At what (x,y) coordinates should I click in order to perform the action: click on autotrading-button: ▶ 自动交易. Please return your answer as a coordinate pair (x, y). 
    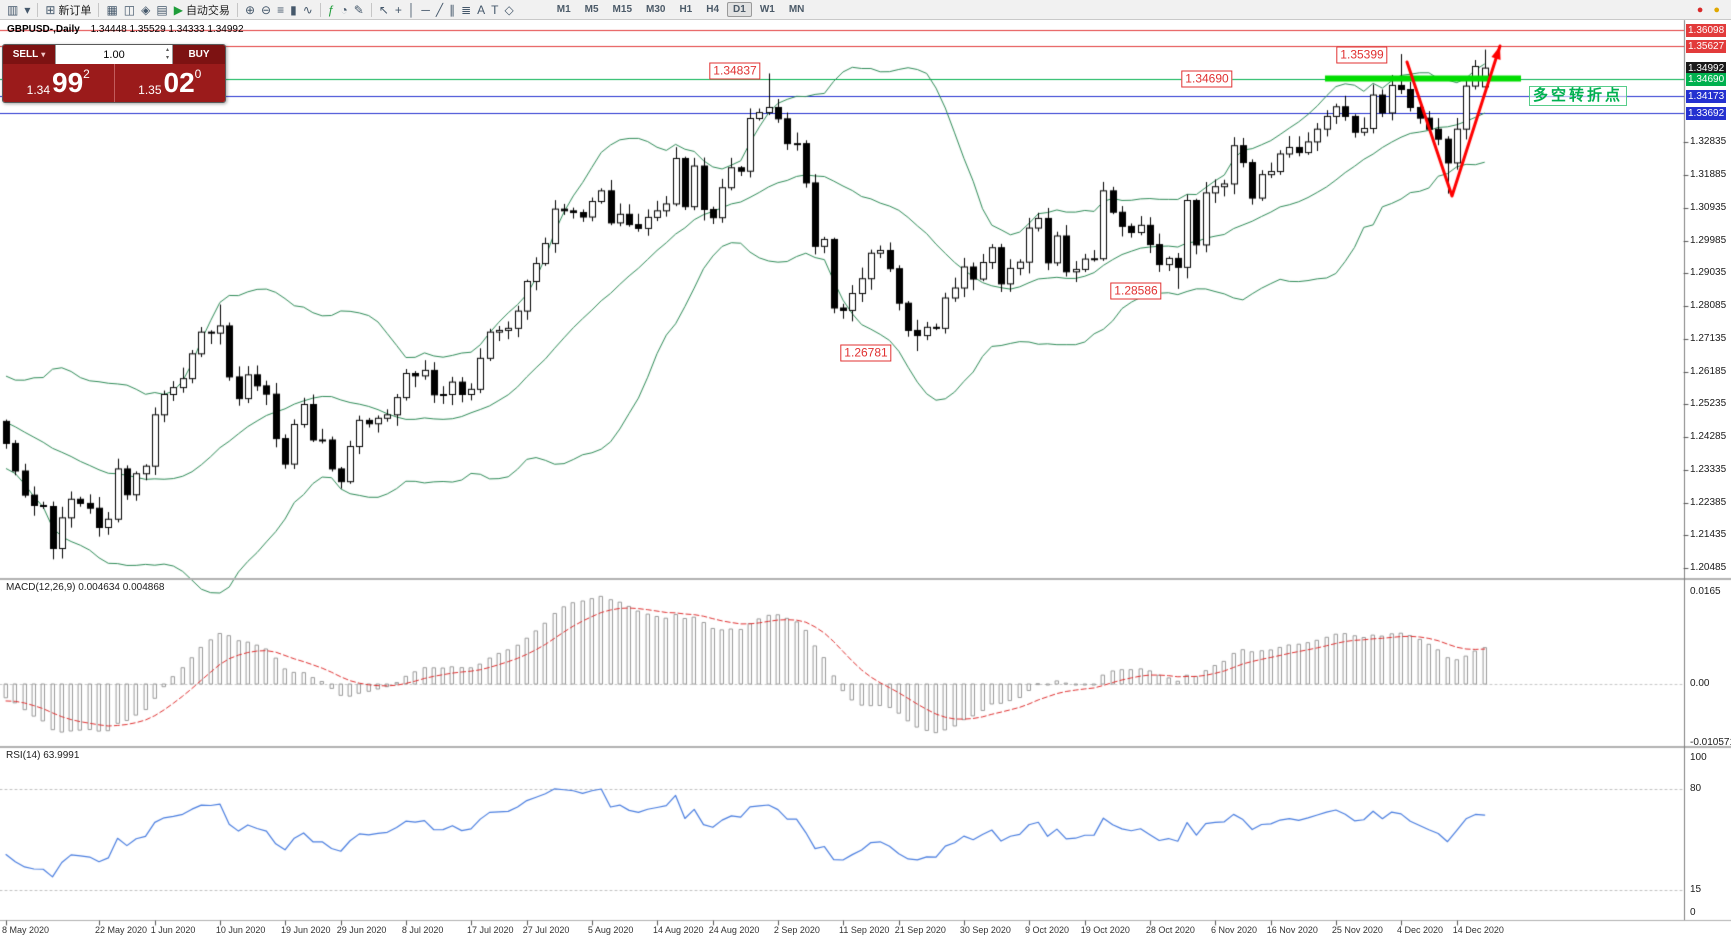
    Looking at the image, I should click on (202, 10).